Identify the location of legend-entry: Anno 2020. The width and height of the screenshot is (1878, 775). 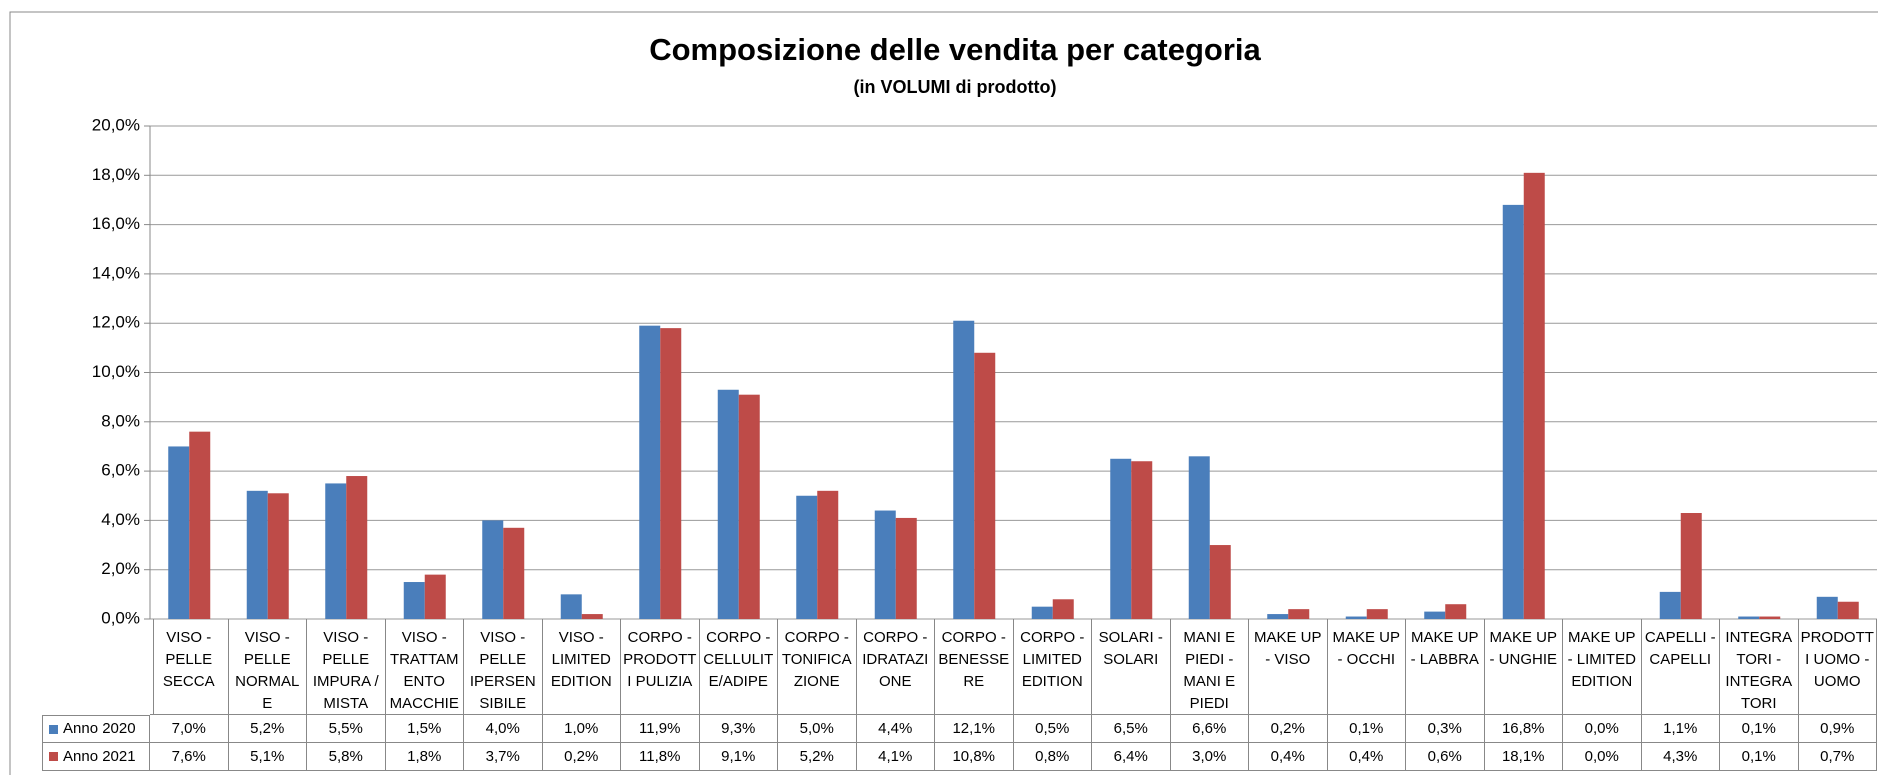
(96, 729).